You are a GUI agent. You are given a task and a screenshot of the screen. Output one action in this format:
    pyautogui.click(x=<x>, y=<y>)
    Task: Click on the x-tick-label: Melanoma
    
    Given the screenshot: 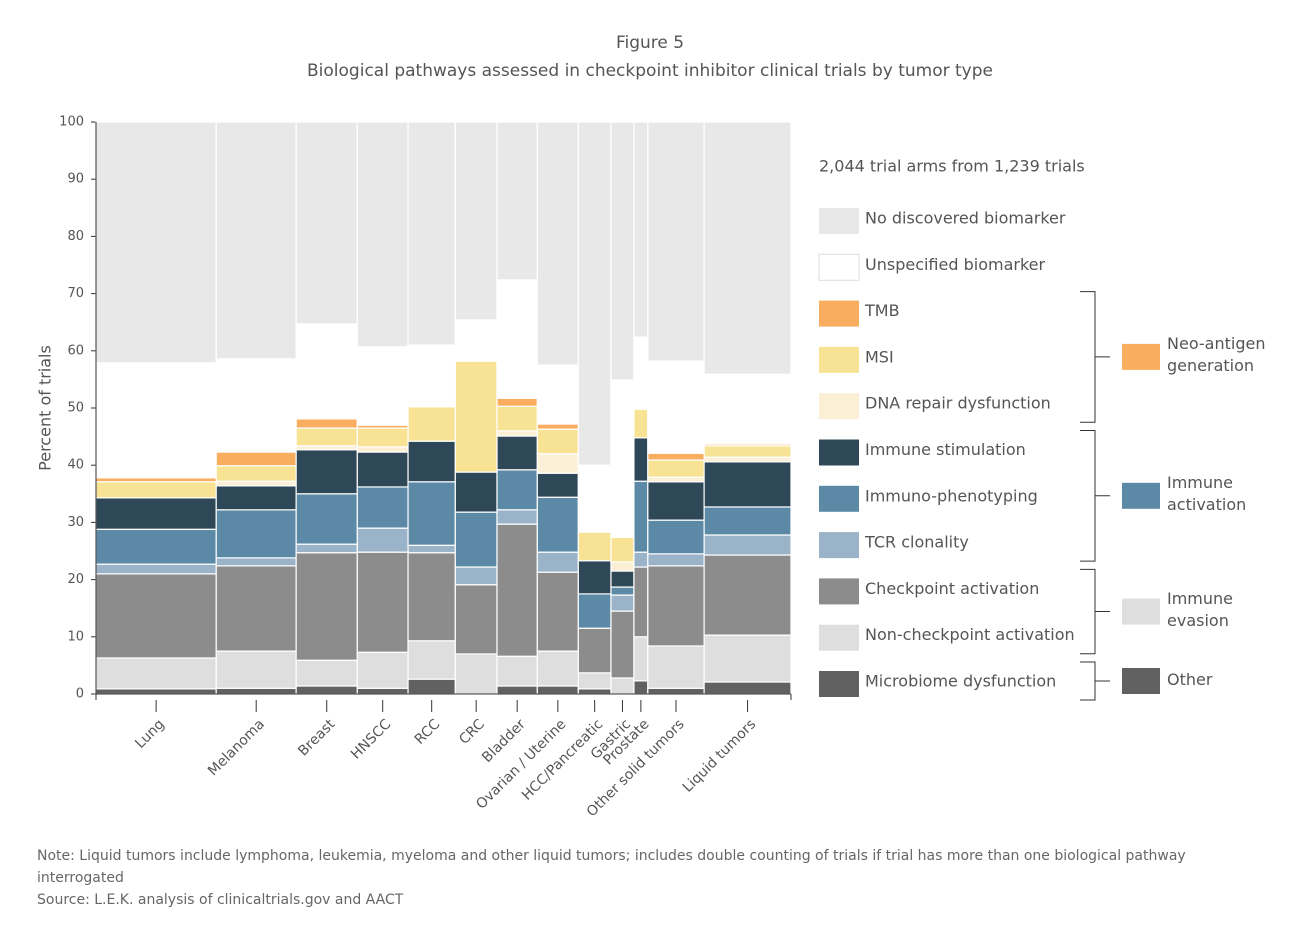 What is the action you would take?
    pyautogui.click(x=236, y=747)
    